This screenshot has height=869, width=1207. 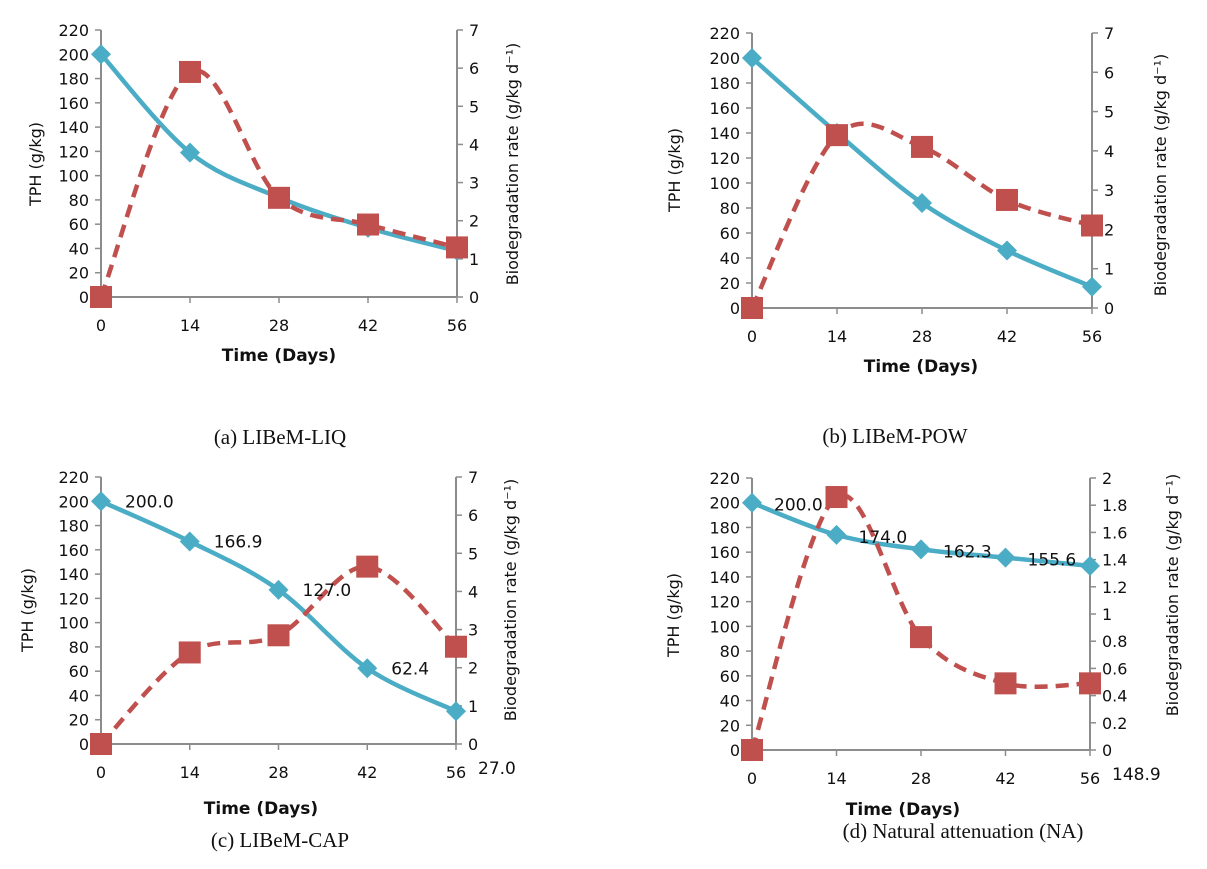 I want to click on data-label: 166.9, so click(x=238, y=542).